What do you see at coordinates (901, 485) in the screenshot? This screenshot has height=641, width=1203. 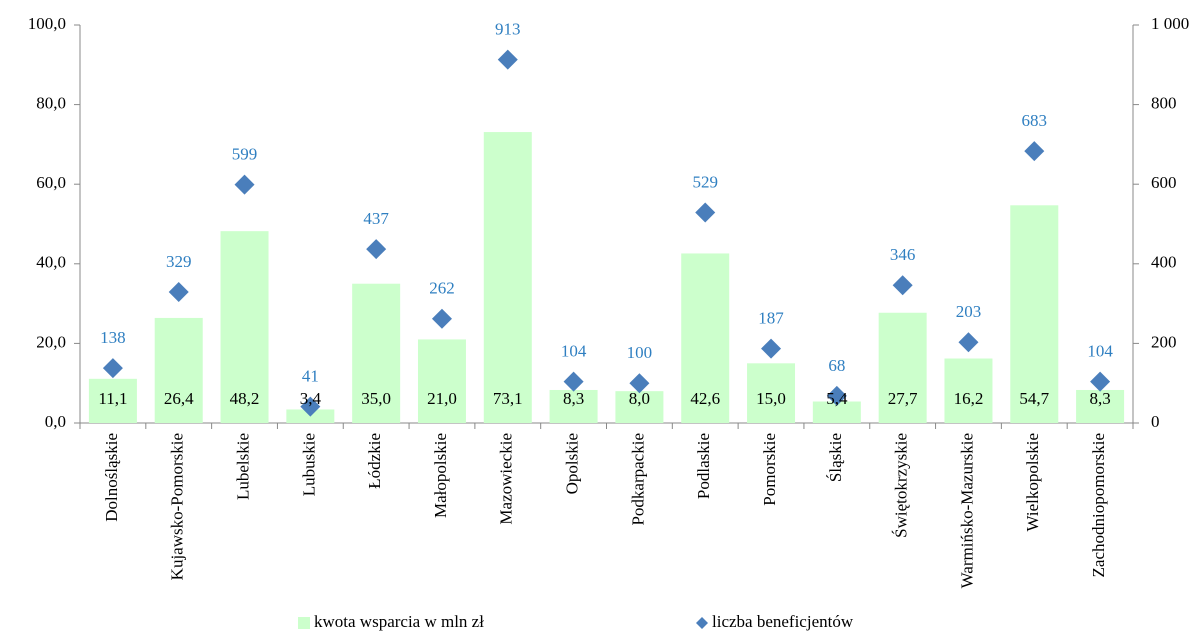 I see `x-tick-label: Świętokrzyskie` at bounding box center [901, 485].